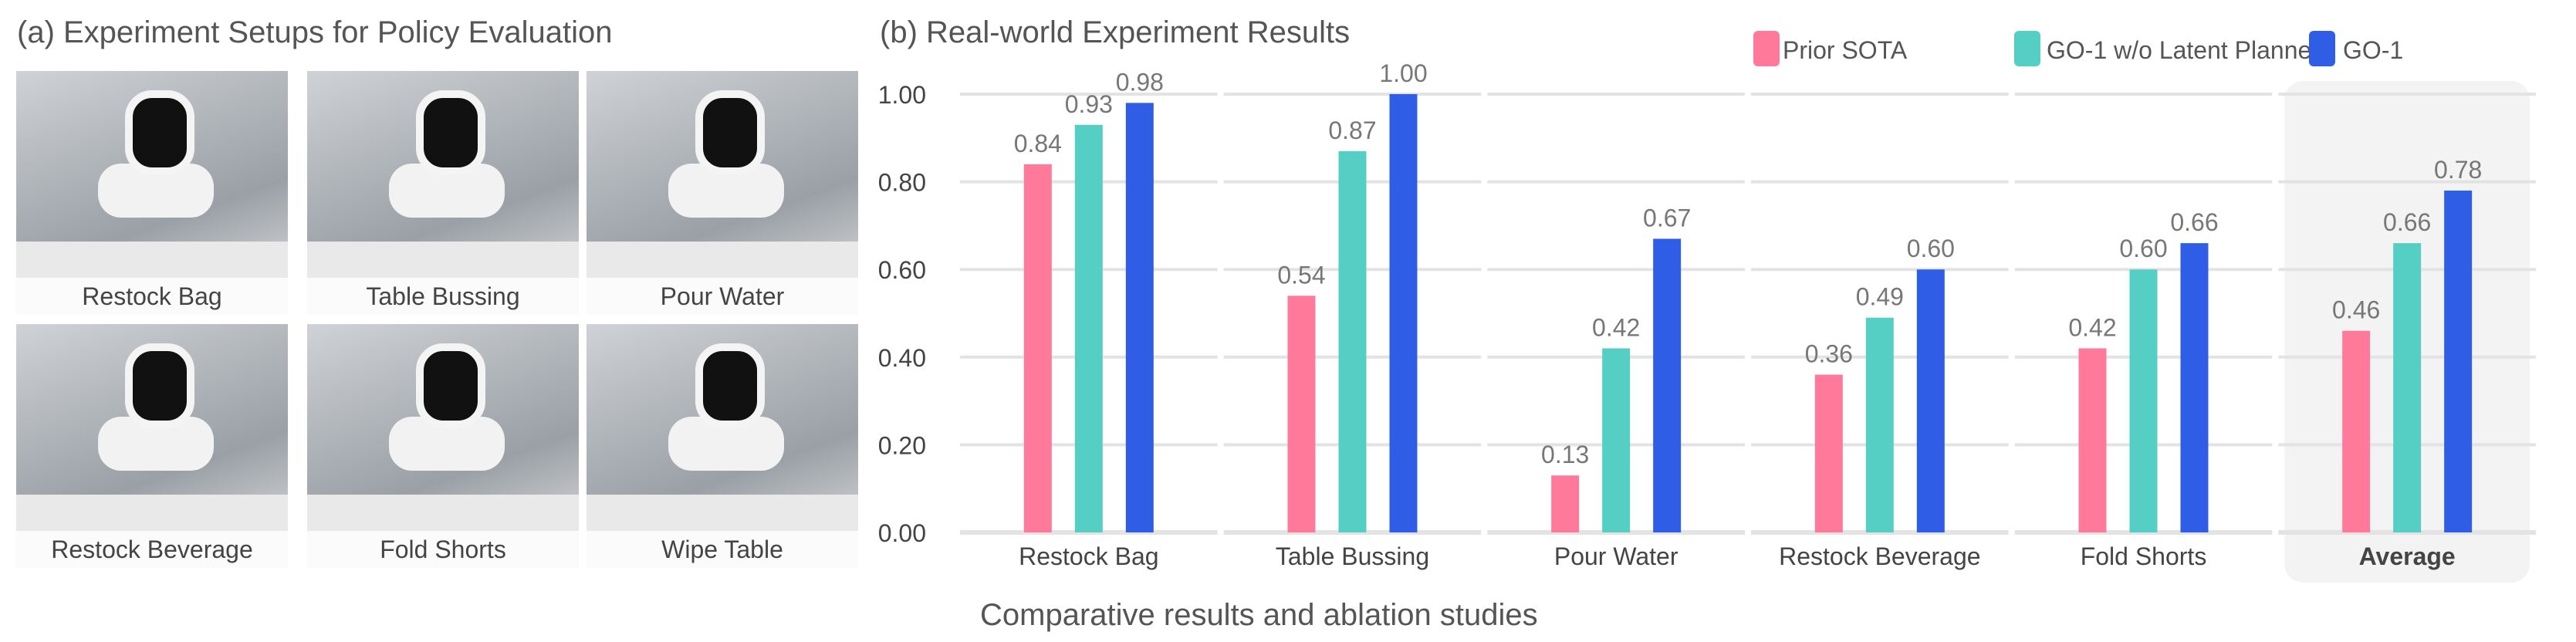 The image size is (2576, 642). Describe the element at coordinates (2407, 556) in the screenshot. I see `category-label: Average` at that location.